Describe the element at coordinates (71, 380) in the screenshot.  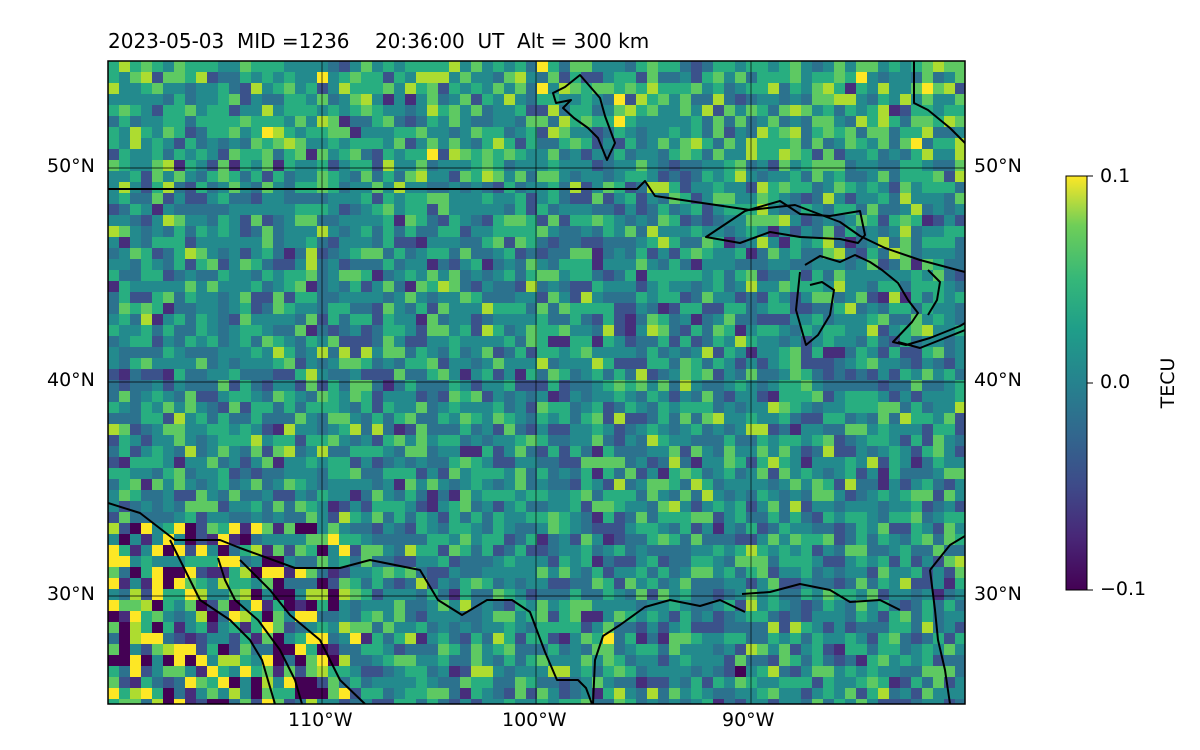
I see `lat-label-left-40: 40°N` at that location.